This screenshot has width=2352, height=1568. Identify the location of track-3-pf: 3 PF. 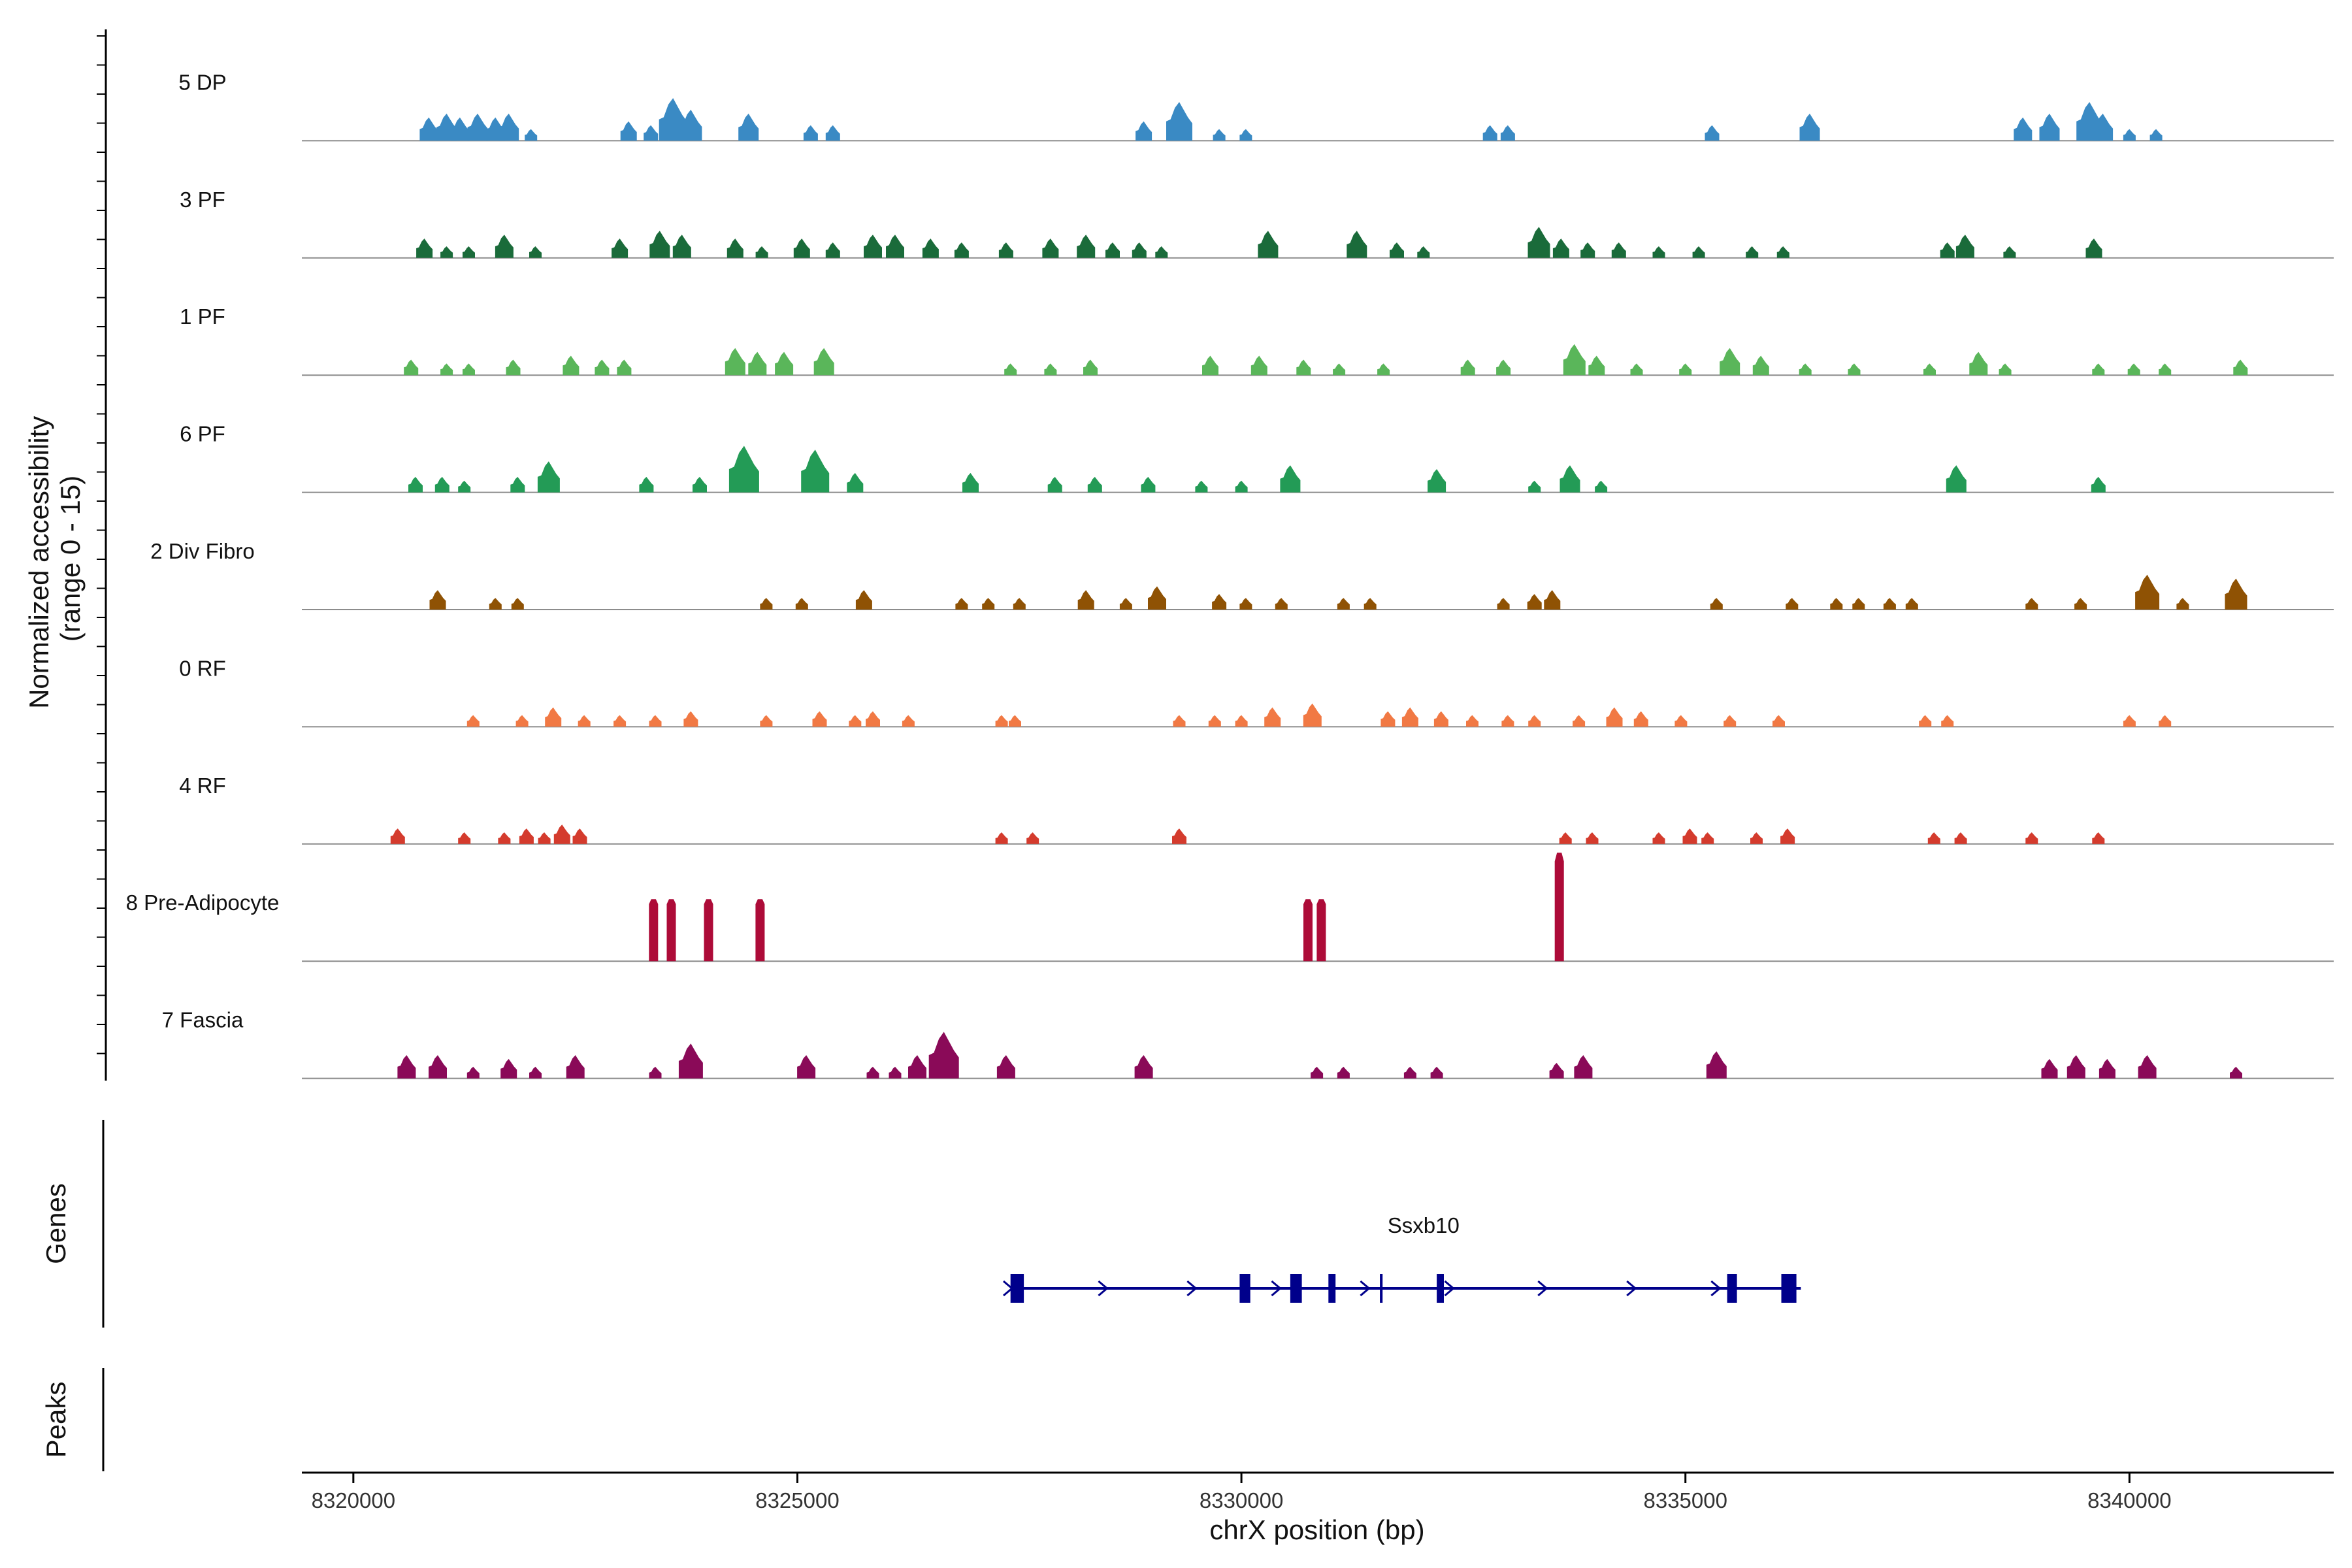
(1257, 223).